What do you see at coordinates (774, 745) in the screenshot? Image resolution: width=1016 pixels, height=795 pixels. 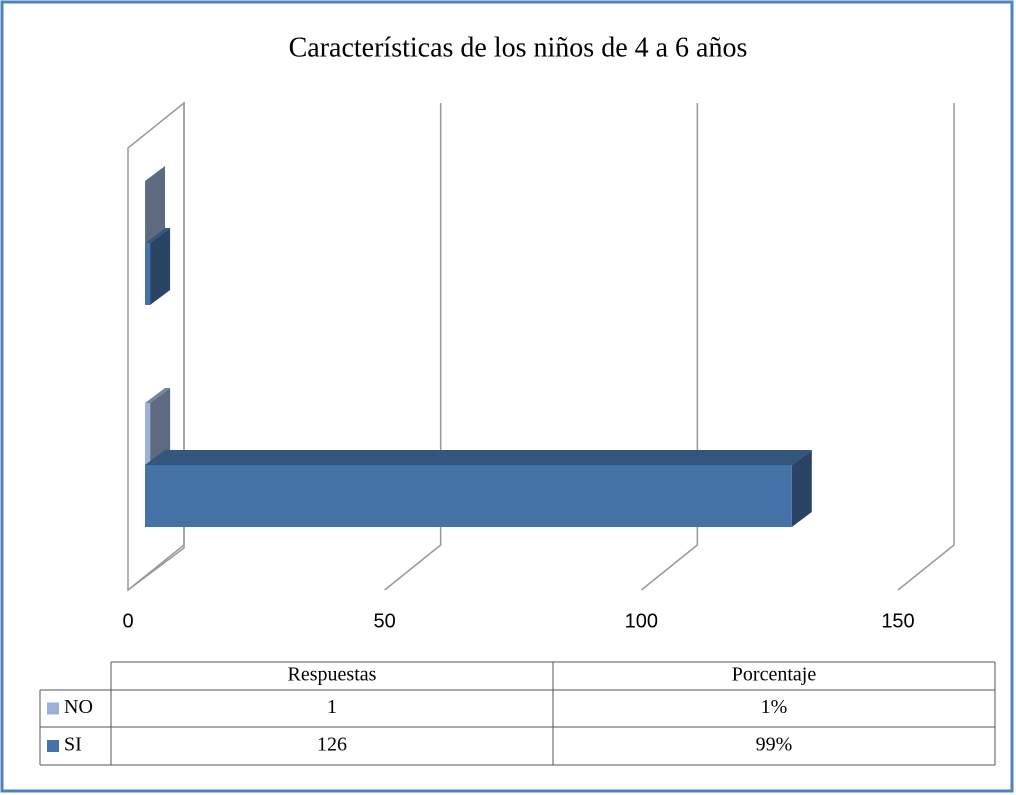 I see `table-cell: 99%` at bounding box center [774, 745].